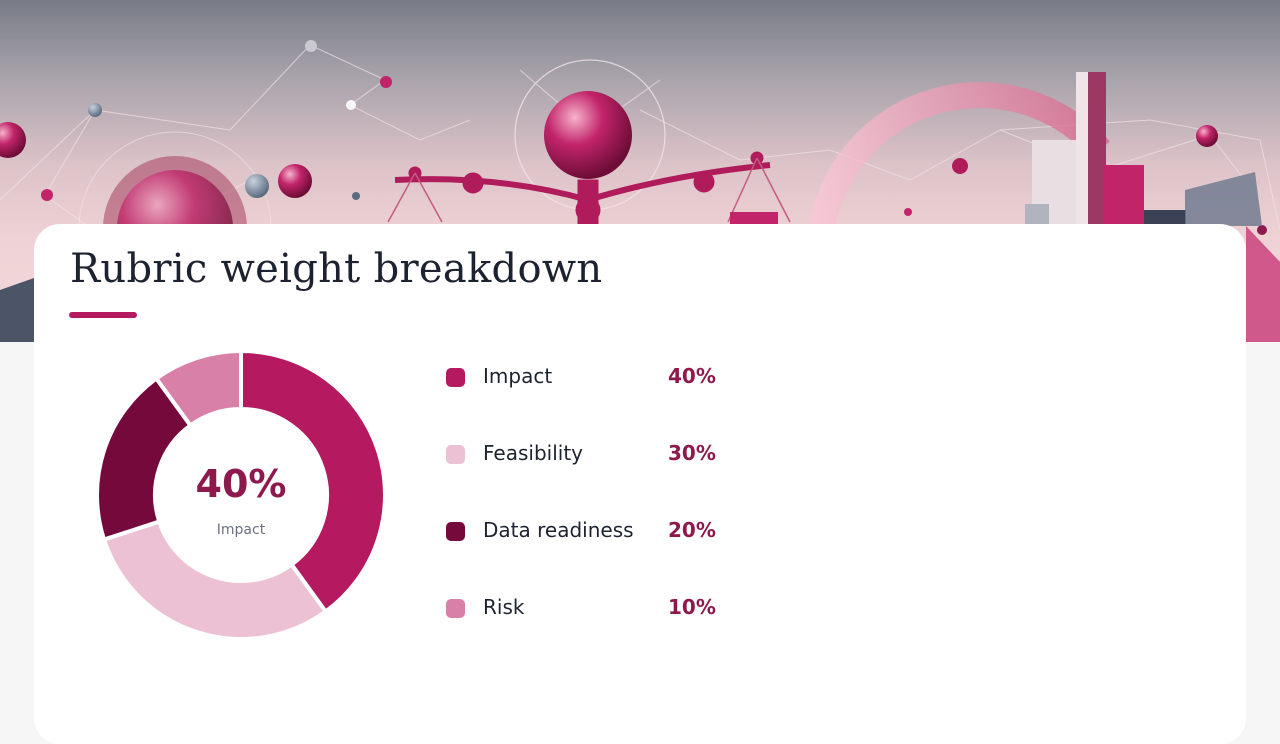 The width and height of the screenshot is (1280, 744). Describe the element at coordinates (692, 530) in the screenshot. I see `legend-value: 20%` at that location.